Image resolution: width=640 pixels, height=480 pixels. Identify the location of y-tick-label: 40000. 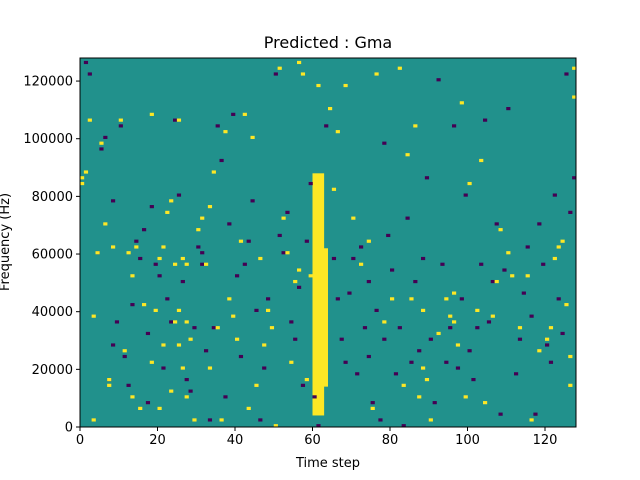
(52, 312).